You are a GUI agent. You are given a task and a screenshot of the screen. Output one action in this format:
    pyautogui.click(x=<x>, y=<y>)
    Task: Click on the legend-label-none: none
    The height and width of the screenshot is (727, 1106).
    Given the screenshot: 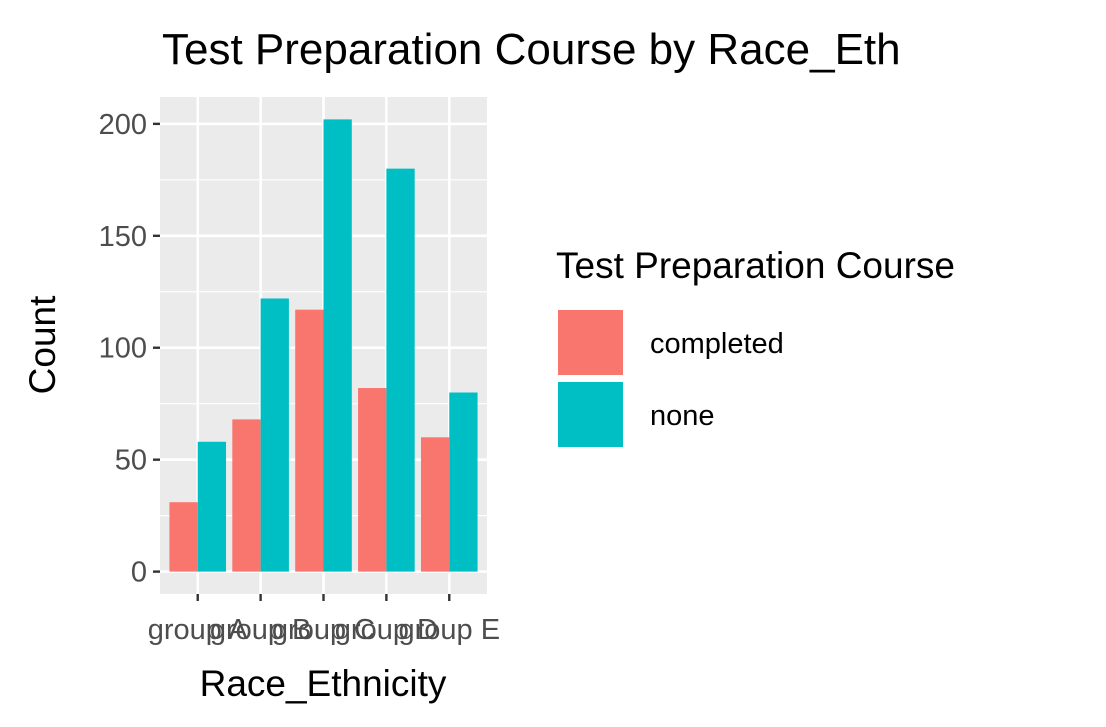 What is the action you would take?
    pyautogui.click(x=682, y=416)
    